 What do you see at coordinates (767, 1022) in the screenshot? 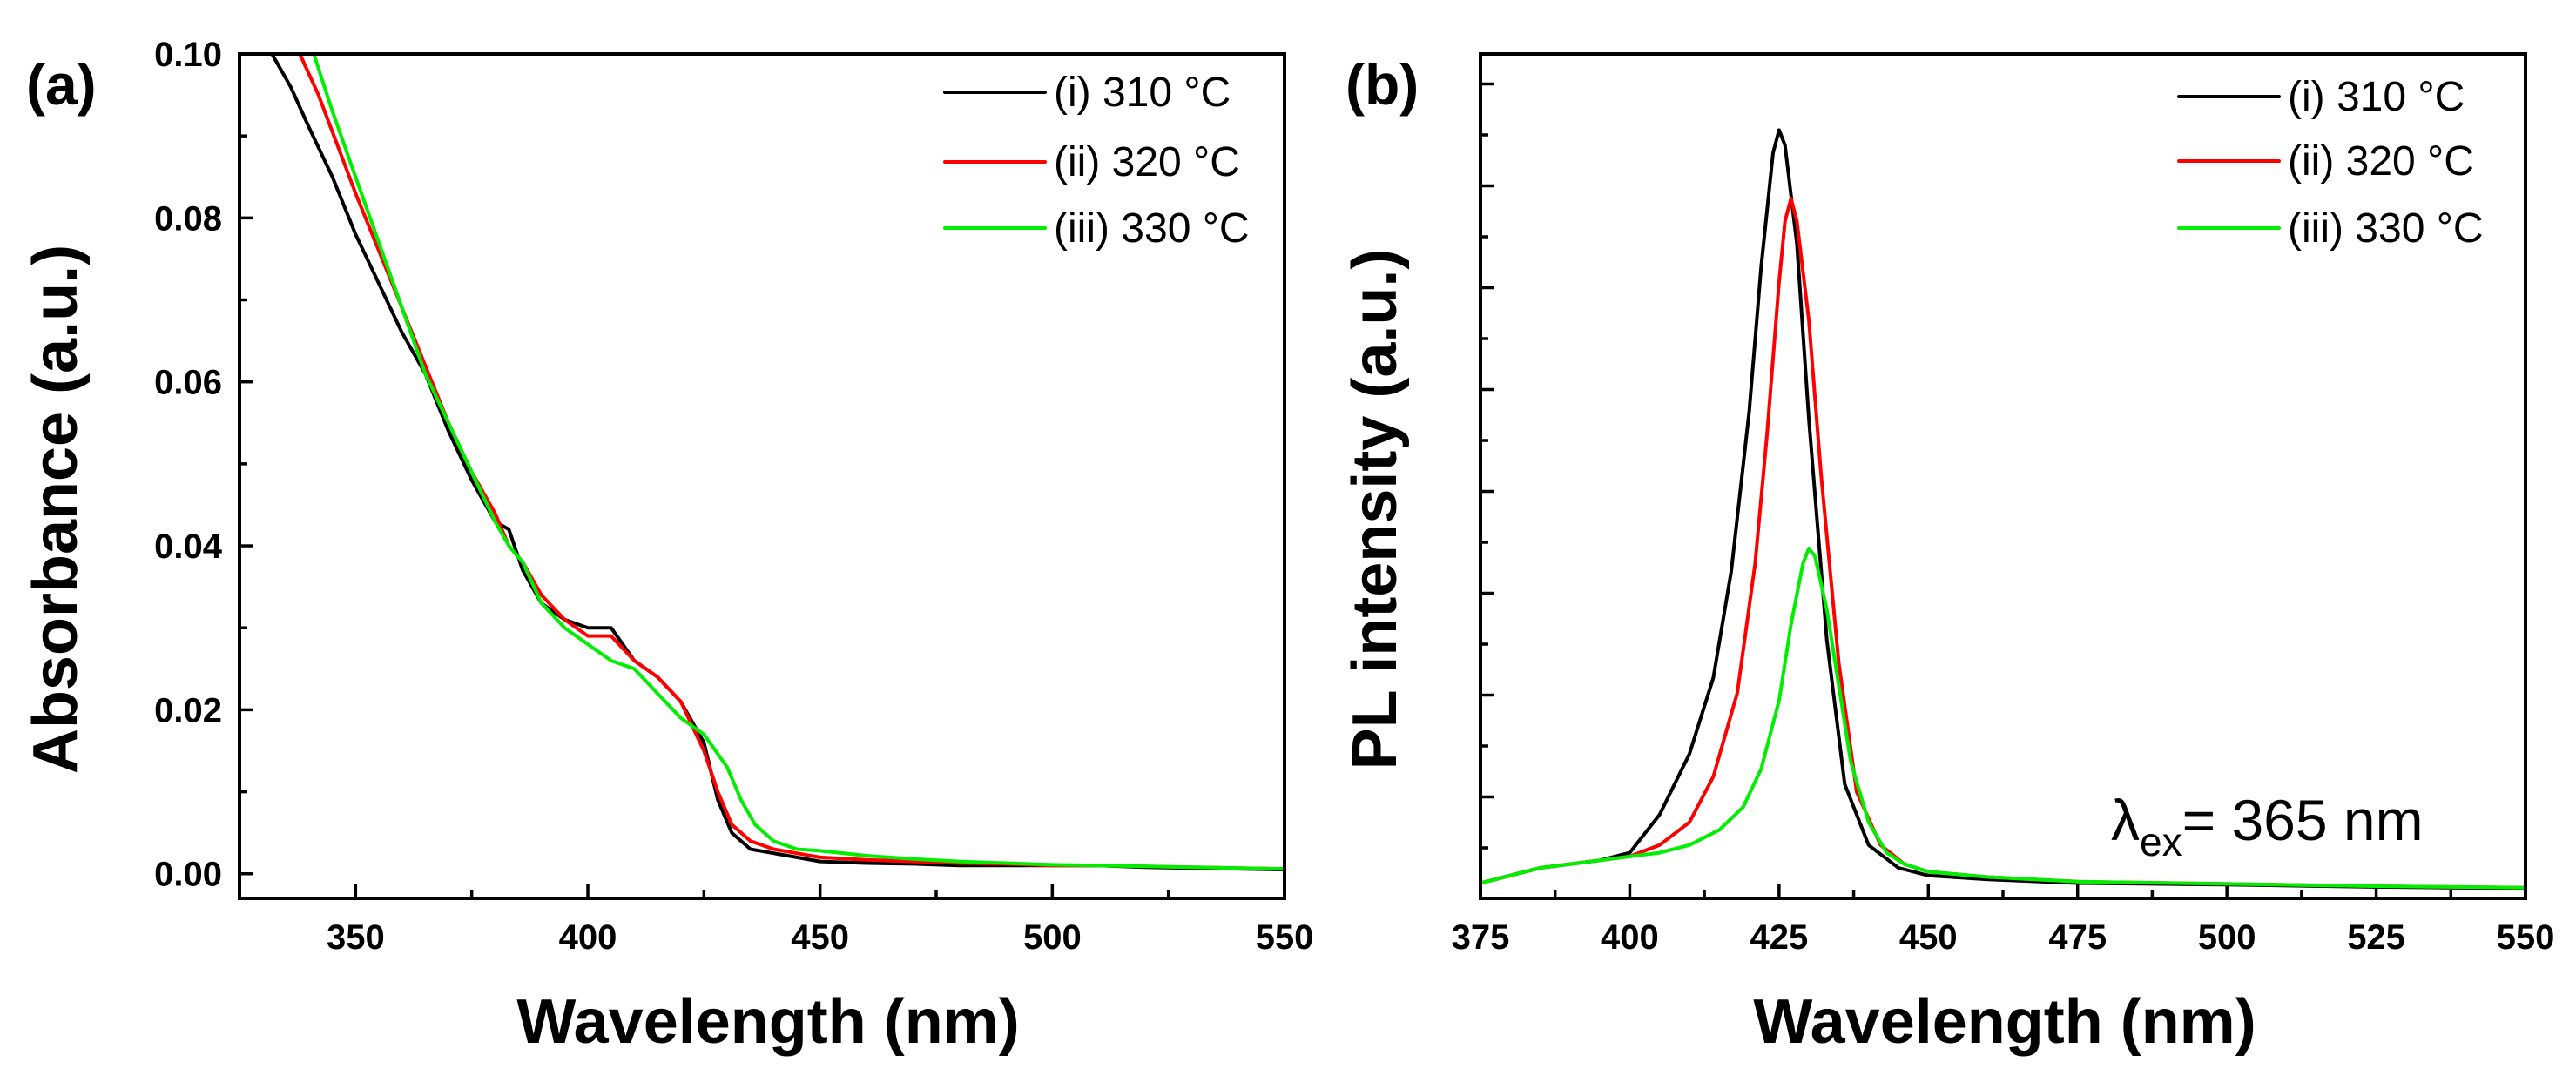
I see `panel-a-x-axis-label: Wavelength (nm)` at bounding box center [767, 1022].